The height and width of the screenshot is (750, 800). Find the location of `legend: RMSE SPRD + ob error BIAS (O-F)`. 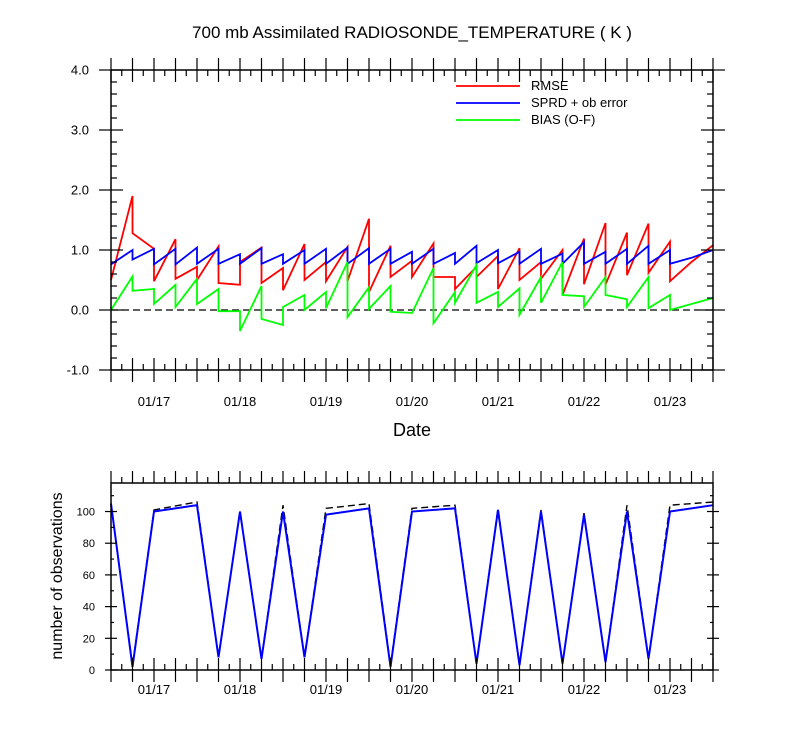

legend: RMSE SPRD + ob error BIAS (O-F) is located at coordinates (542, 102).